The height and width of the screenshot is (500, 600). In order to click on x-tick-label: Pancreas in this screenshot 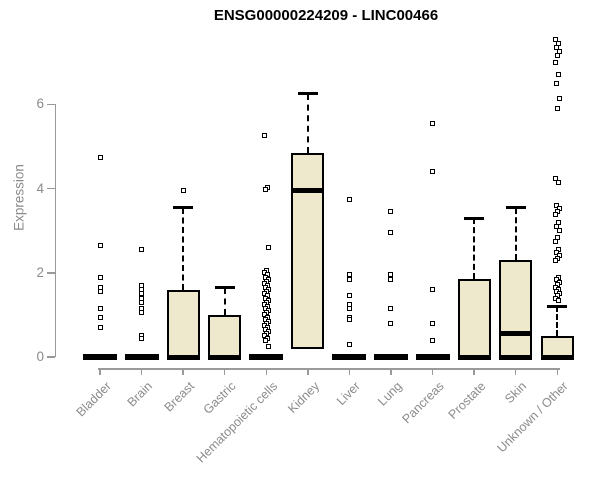, I will do `click(423, 403)`.